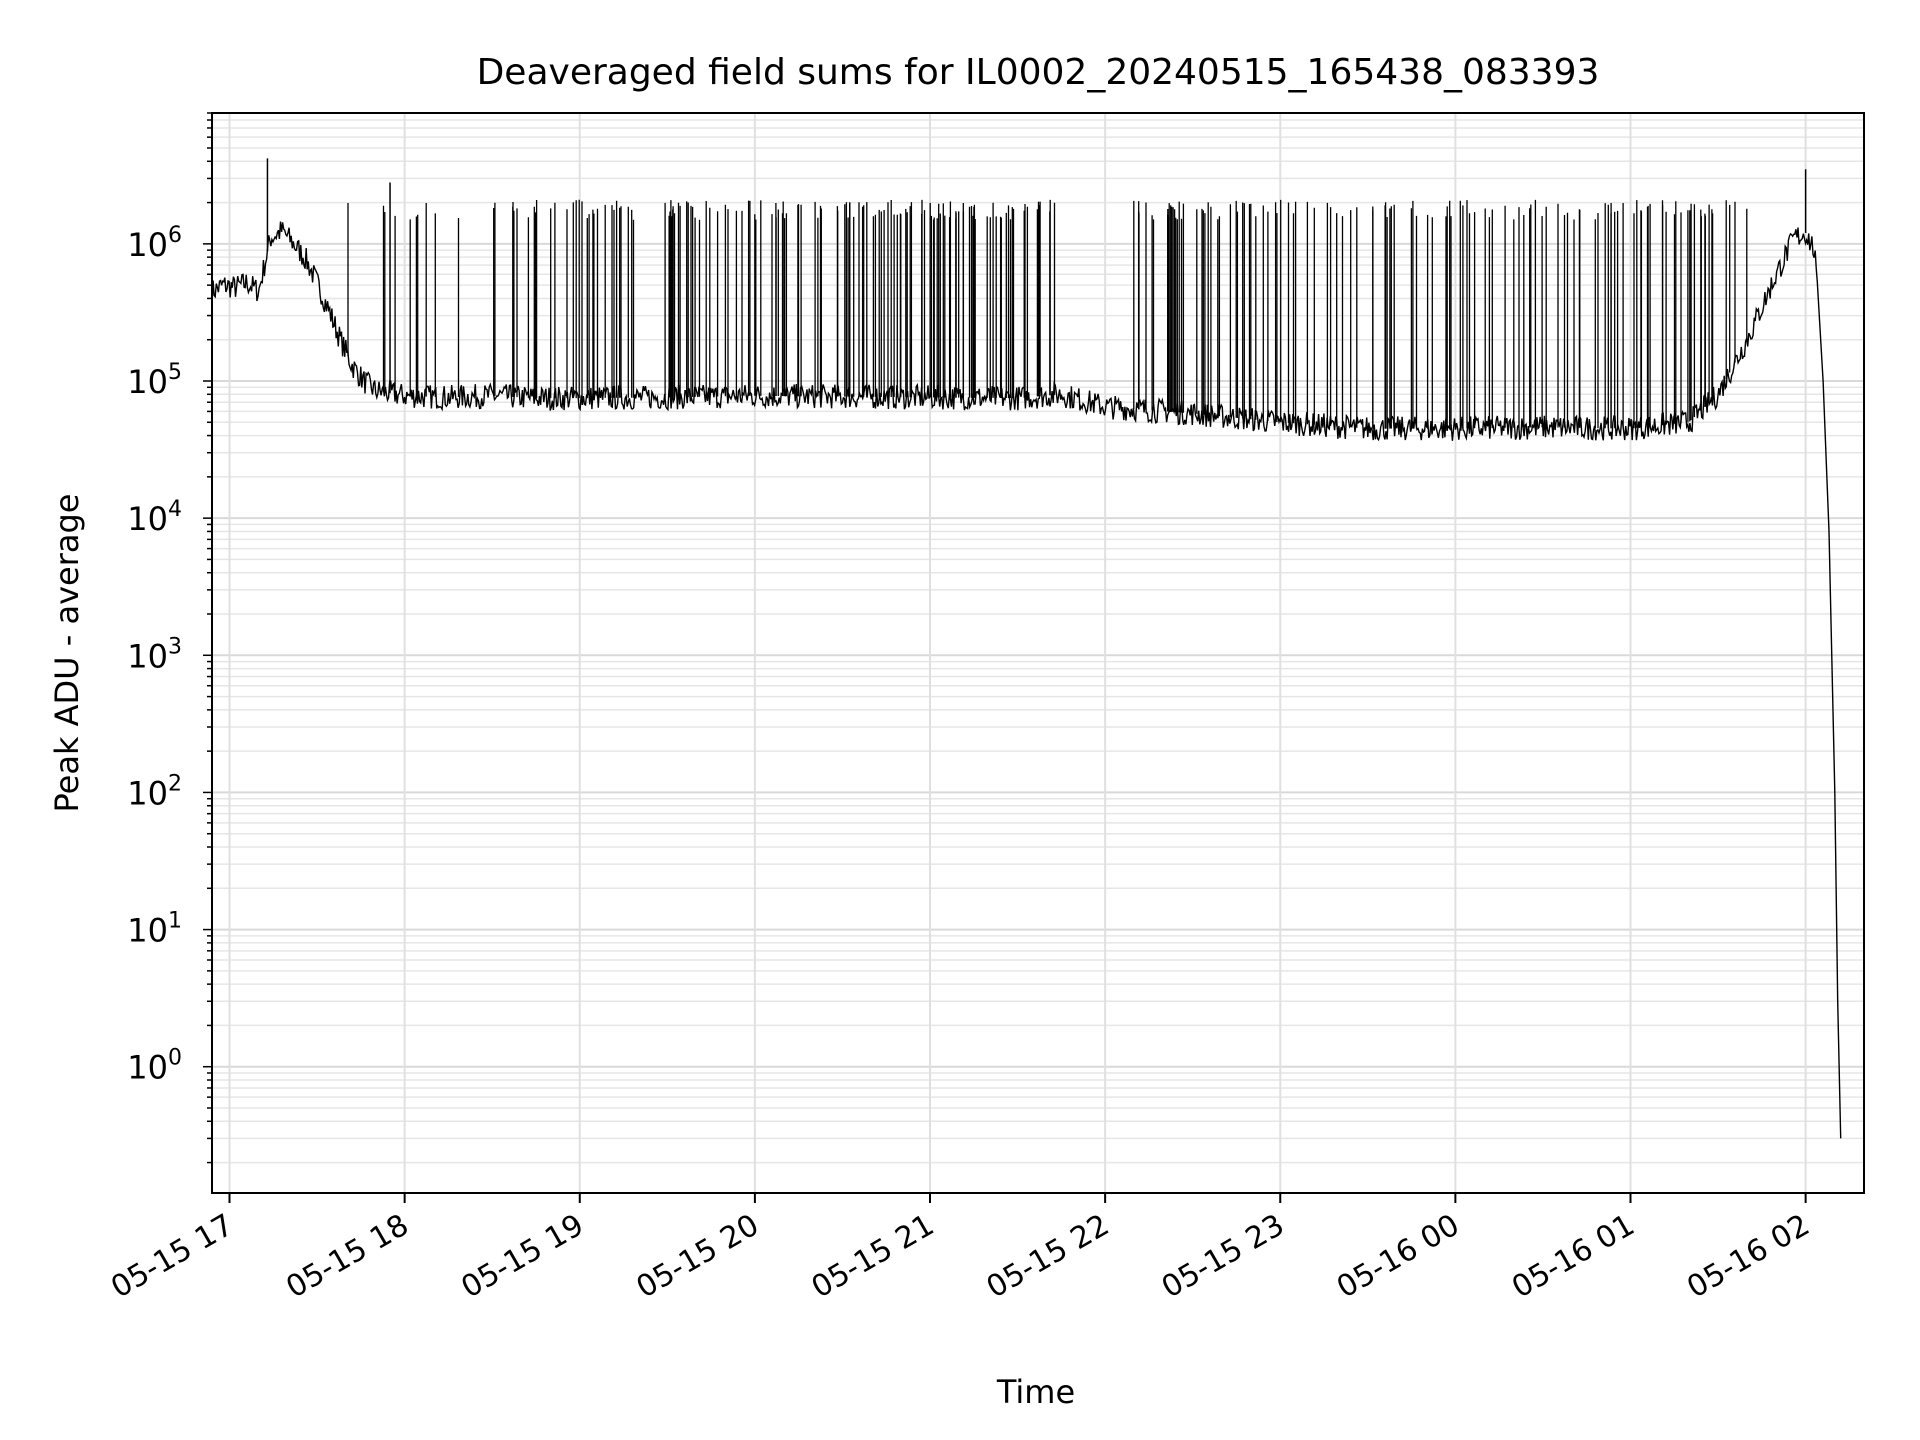 The height and width of the screenshot is (1440, 1920). What do you see at coordinates (67, 653) in the screenshot?
I see `y-axis-label: Peak ADU - average` at bounding box center [67, 653].